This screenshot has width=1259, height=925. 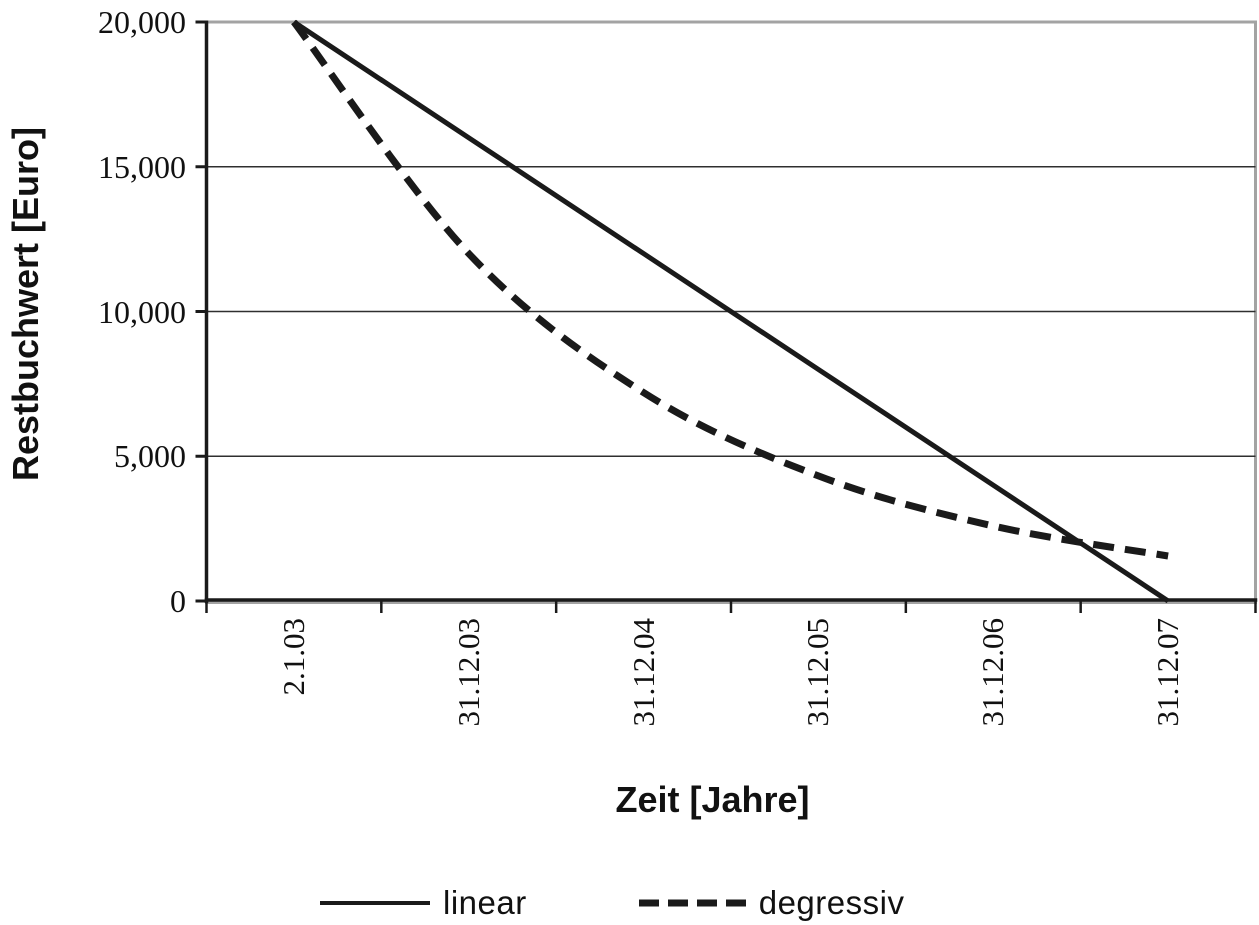 What do you see at coordinates (692, 903) in the screenshot?
I see `dashed-line-sample-icon` at bounding box center [692, 903].